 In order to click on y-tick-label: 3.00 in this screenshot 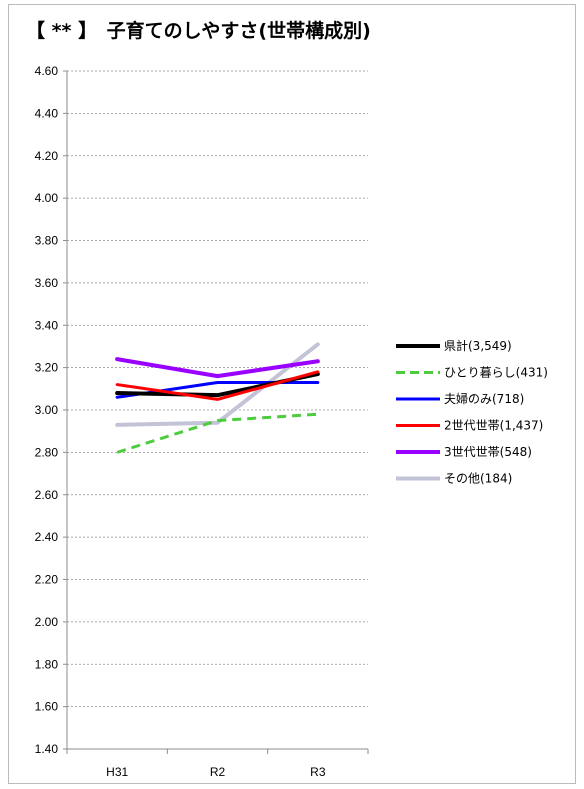, I will do `click(47, 410)`.